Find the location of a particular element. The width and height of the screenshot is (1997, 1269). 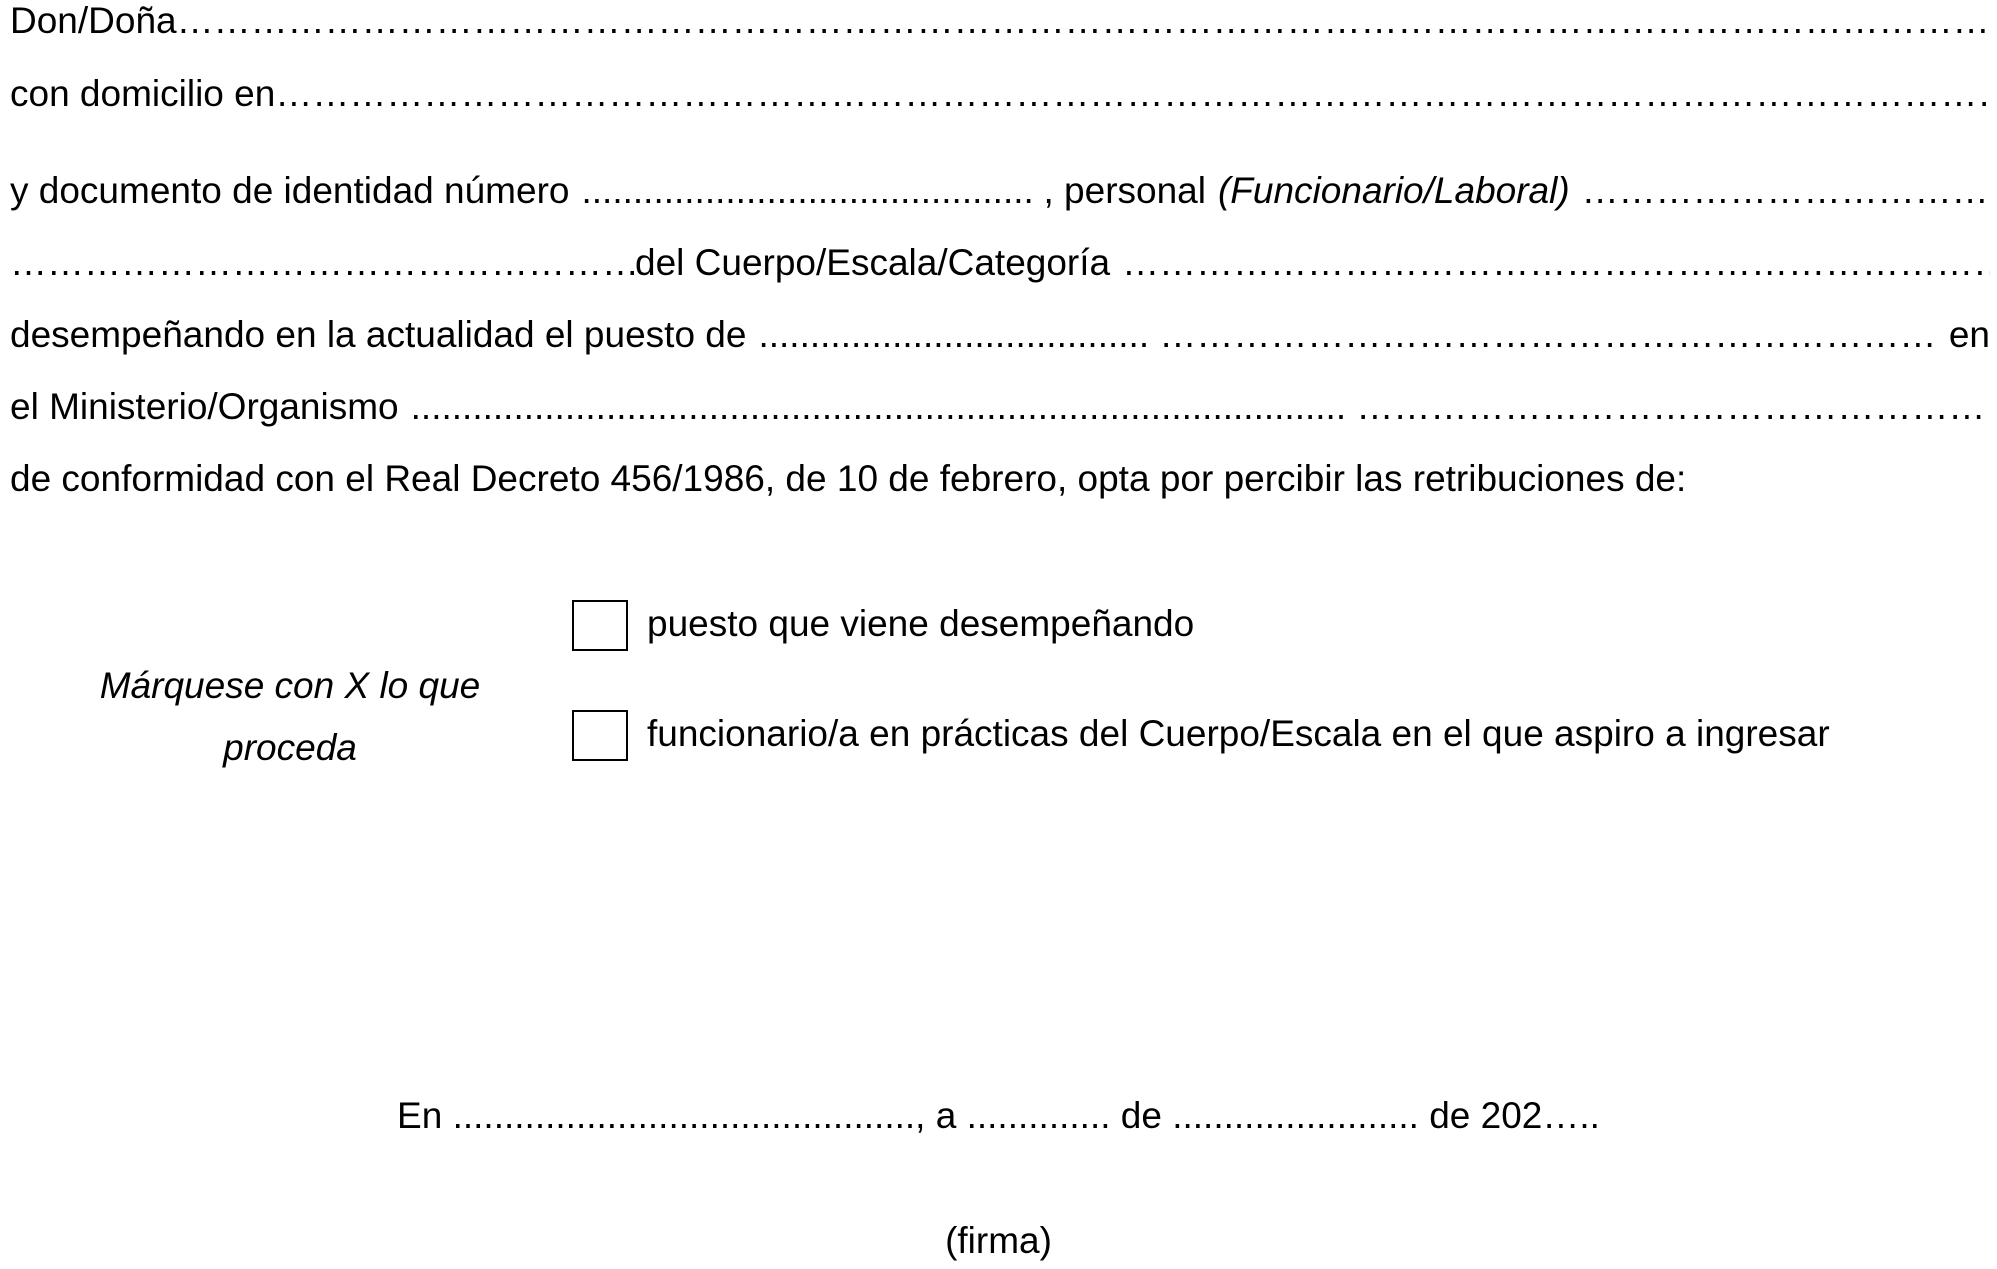

checkbox-funcionario-practicas is located at coordinates (600, 735).